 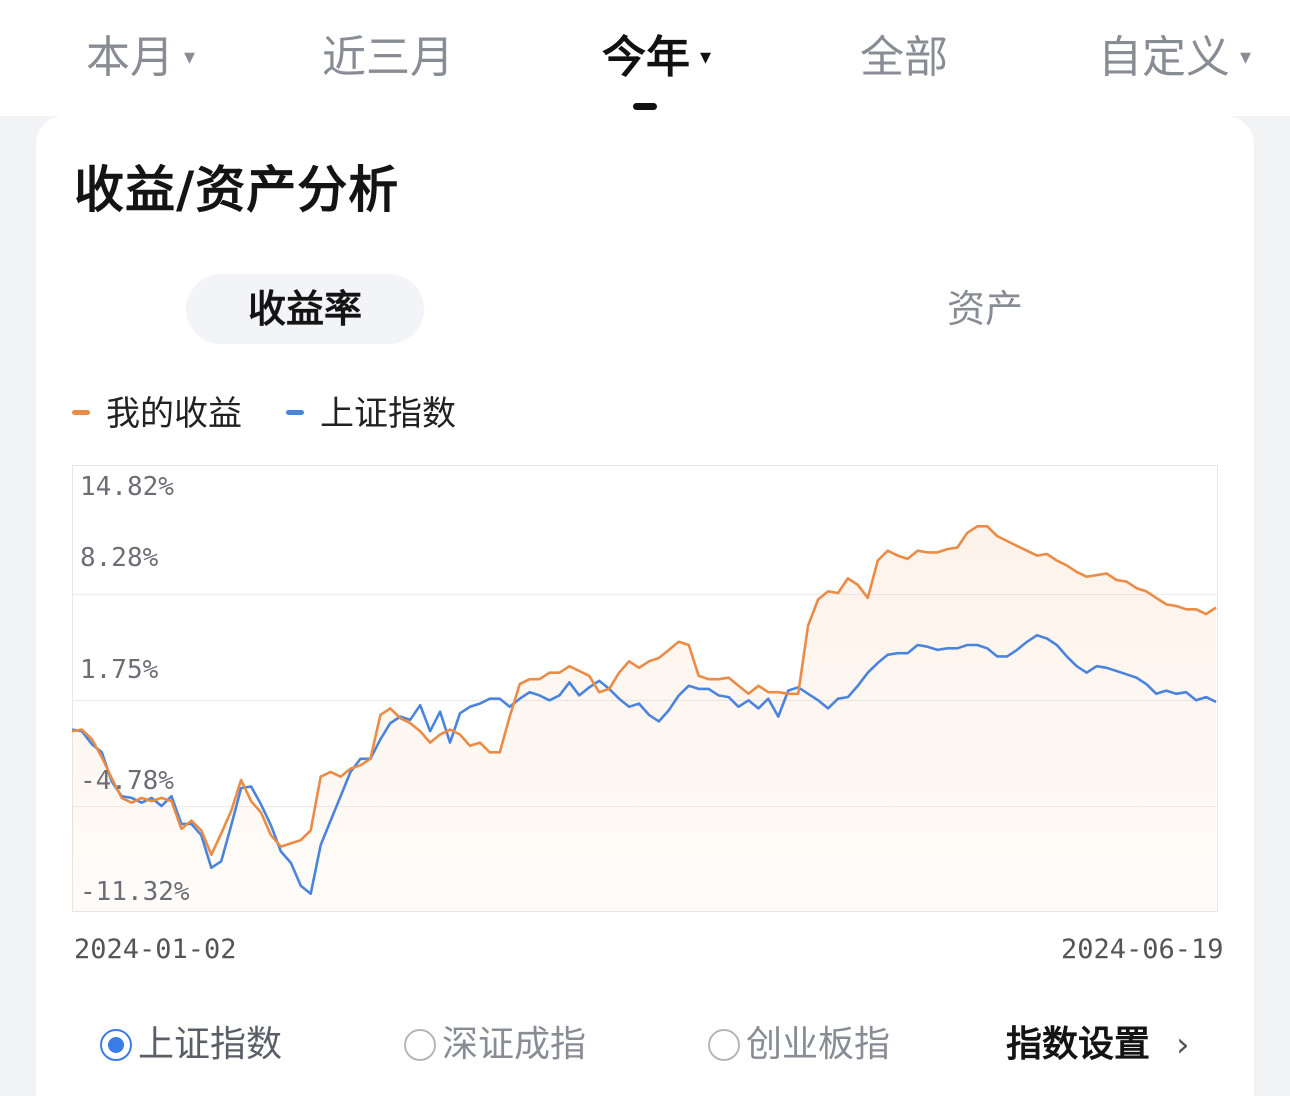 What do you see at coordinates (1164, 57) in the screenshot?
I see `tab-label: 自定义` at bounding box center [1164, 57].